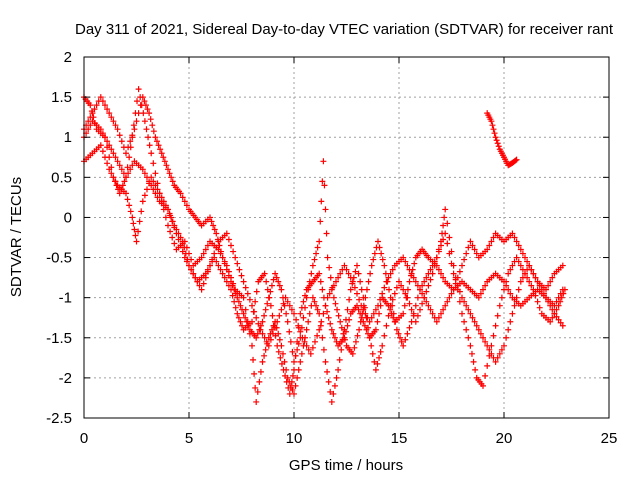  I want to click on y-axis-label: SDTVAR / TECUs, so click(16, 237).